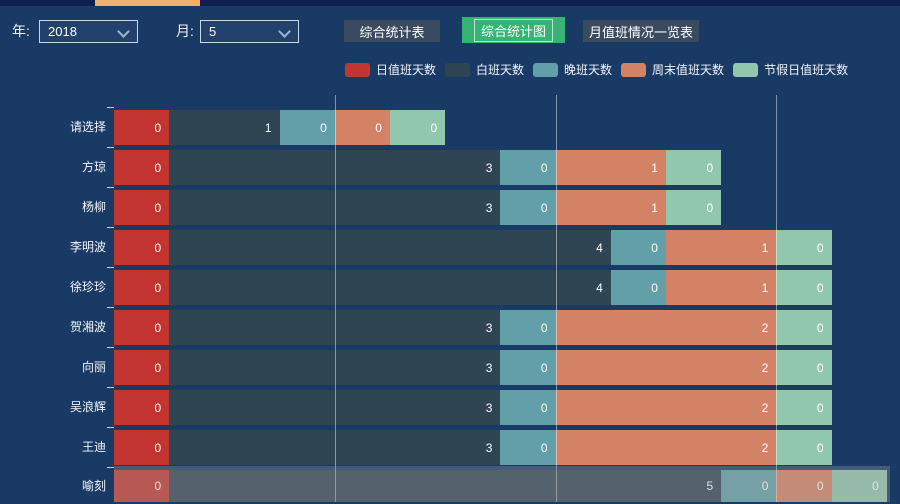 This screenshot has height=504, width=900. What do you see at coordinates (185, 31) in the screenshot?
I see `month-label: 月:` at bounding box center [185, 31].